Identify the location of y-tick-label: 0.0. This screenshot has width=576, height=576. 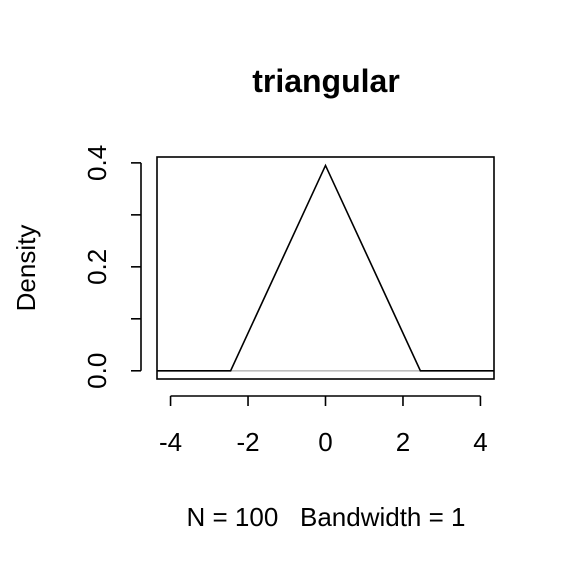
(97, 371).